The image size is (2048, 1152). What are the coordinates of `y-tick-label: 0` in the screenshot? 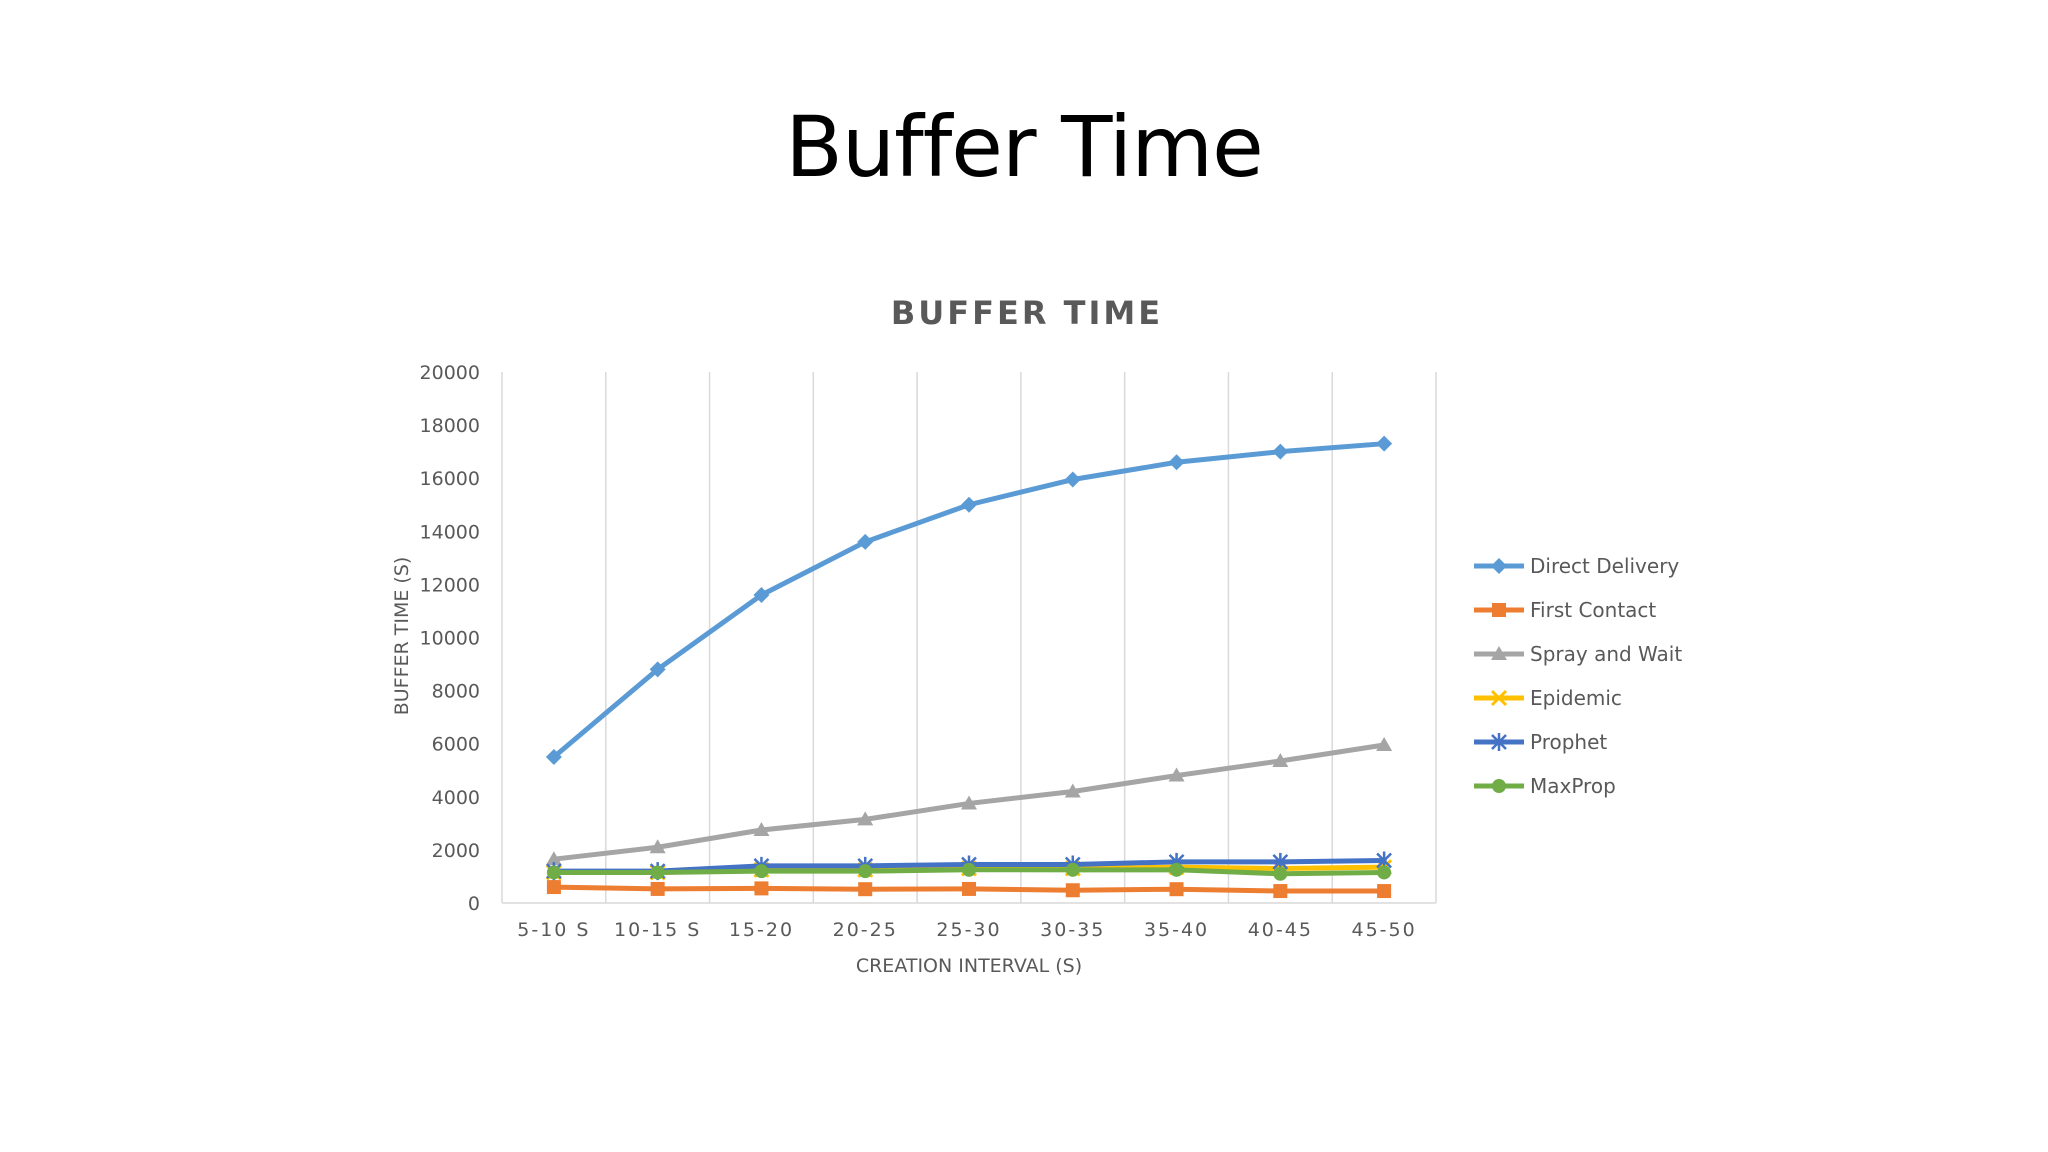 It's located at (474, 904).